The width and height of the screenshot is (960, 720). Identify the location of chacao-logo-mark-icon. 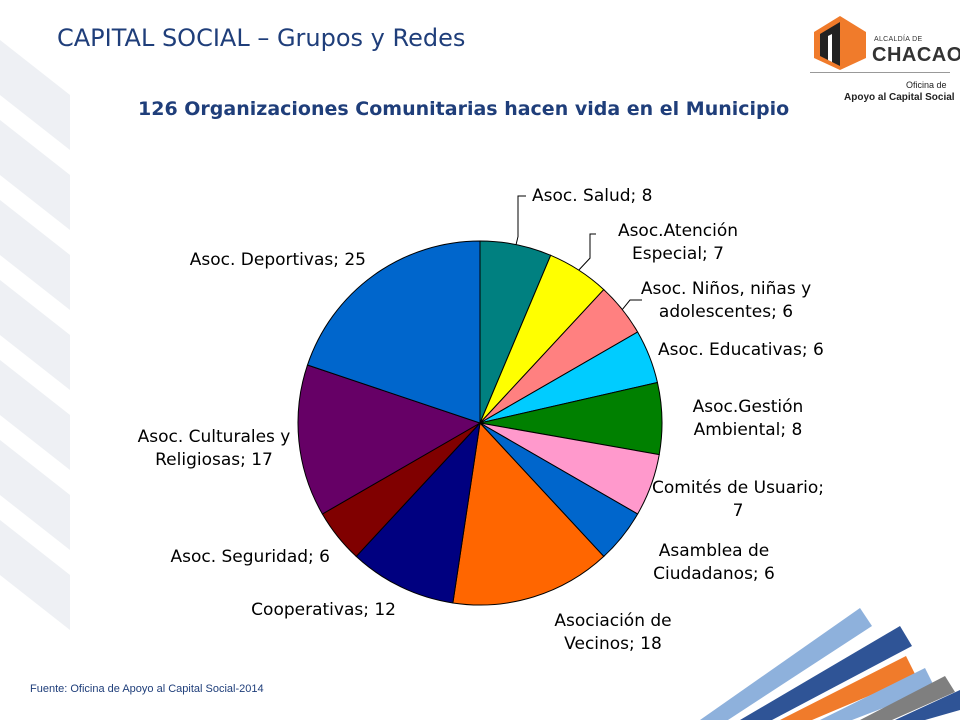
(840, 43).